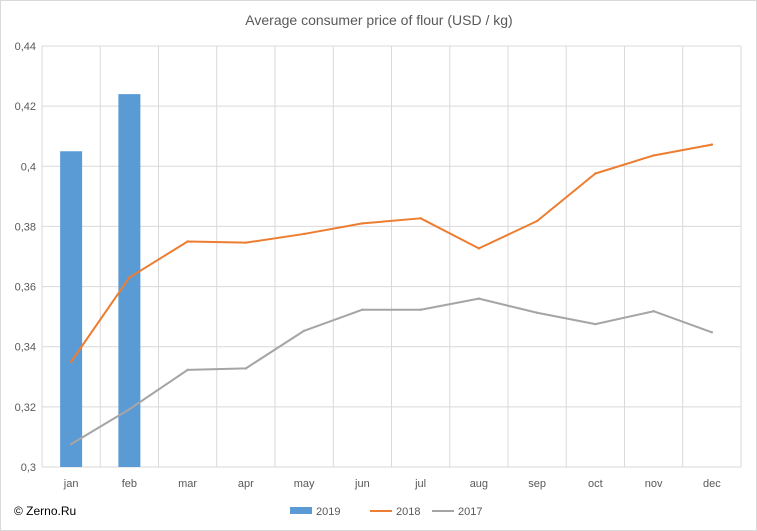 The height and width of the screenshot is (531, 757). What do you see at coordinates (328, 512) in the screenshot?
I see `legend-label-2019: 2019` at bounding box center [328, 512].